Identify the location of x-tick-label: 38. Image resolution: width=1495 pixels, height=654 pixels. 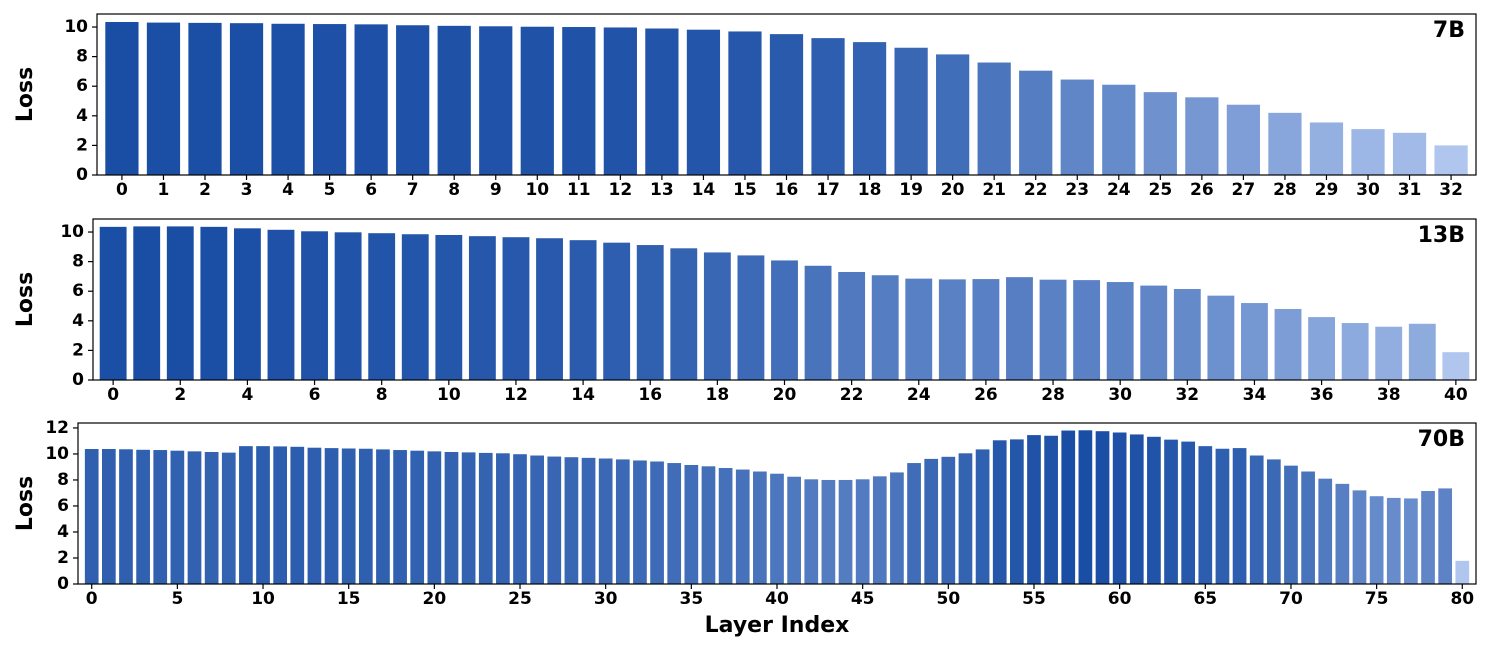
(1389, 395).